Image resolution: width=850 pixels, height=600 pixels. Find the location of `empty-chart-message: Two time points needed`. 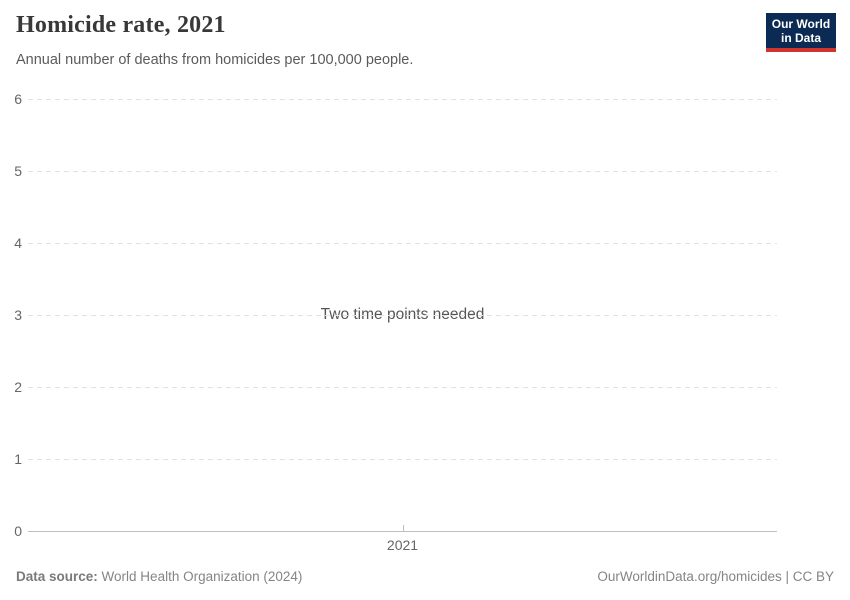

empty-chart-message: Two time points needed is located at coordinates (402, 314).